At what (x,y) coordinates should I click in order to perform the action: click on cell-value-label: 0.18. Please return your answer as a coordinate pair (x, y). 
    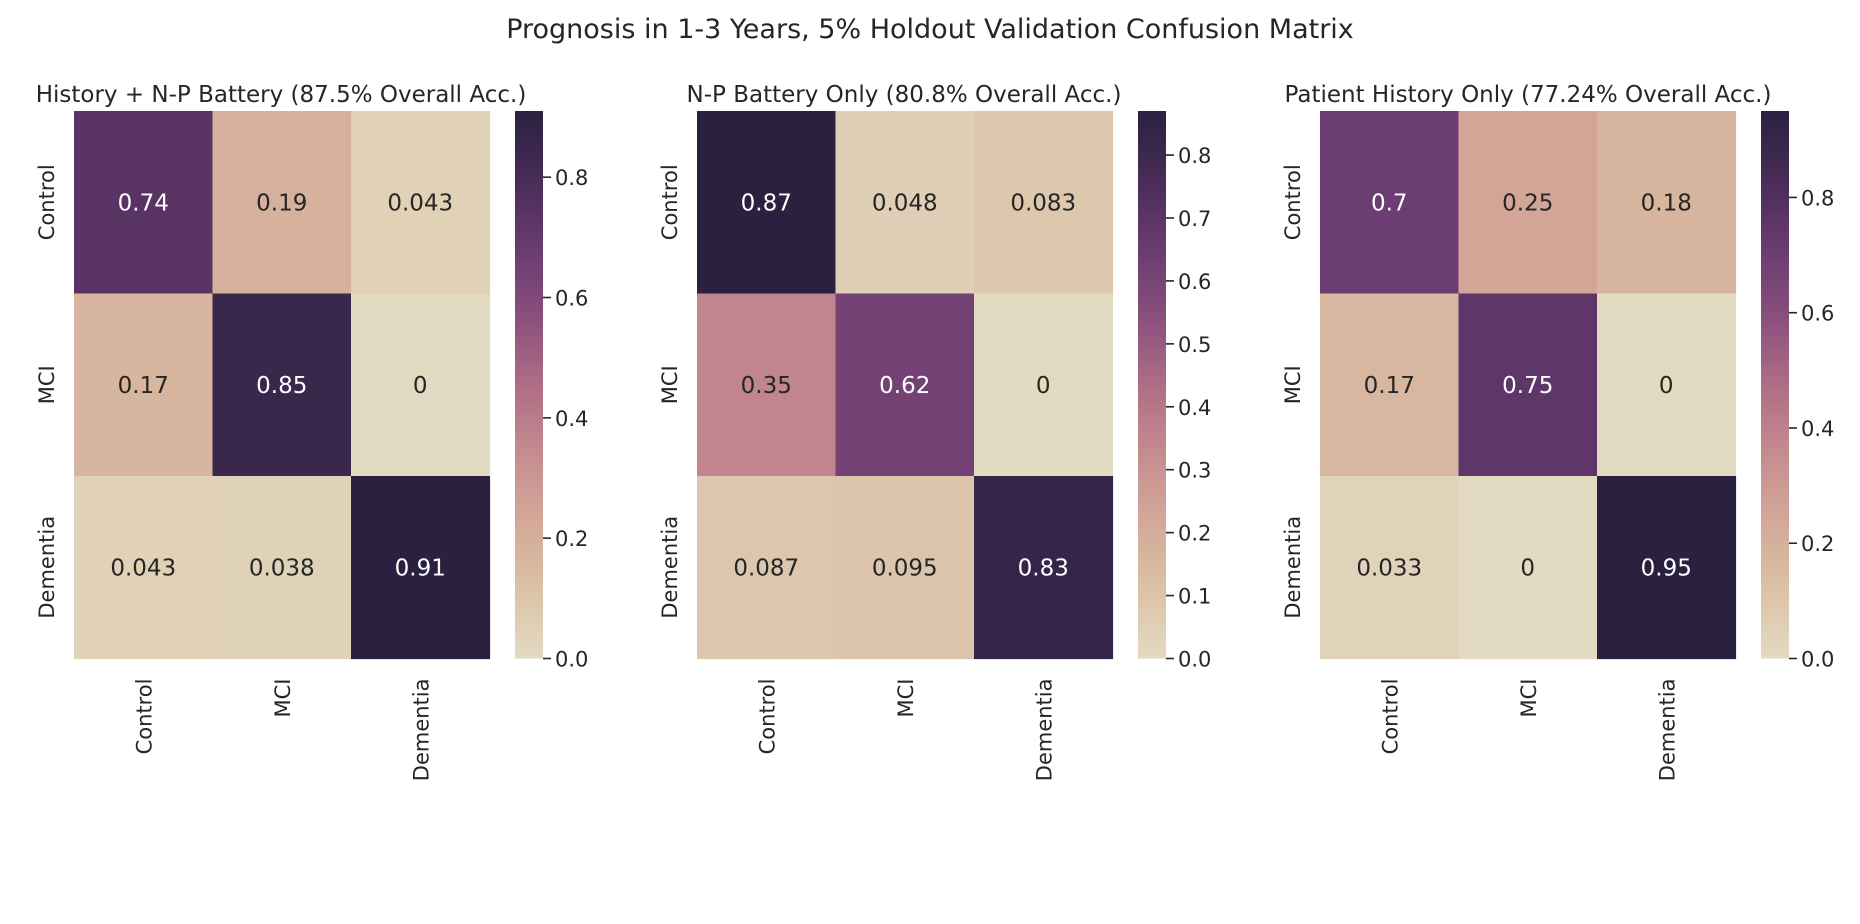
    Looking at the image, I should click on (1666, 203).